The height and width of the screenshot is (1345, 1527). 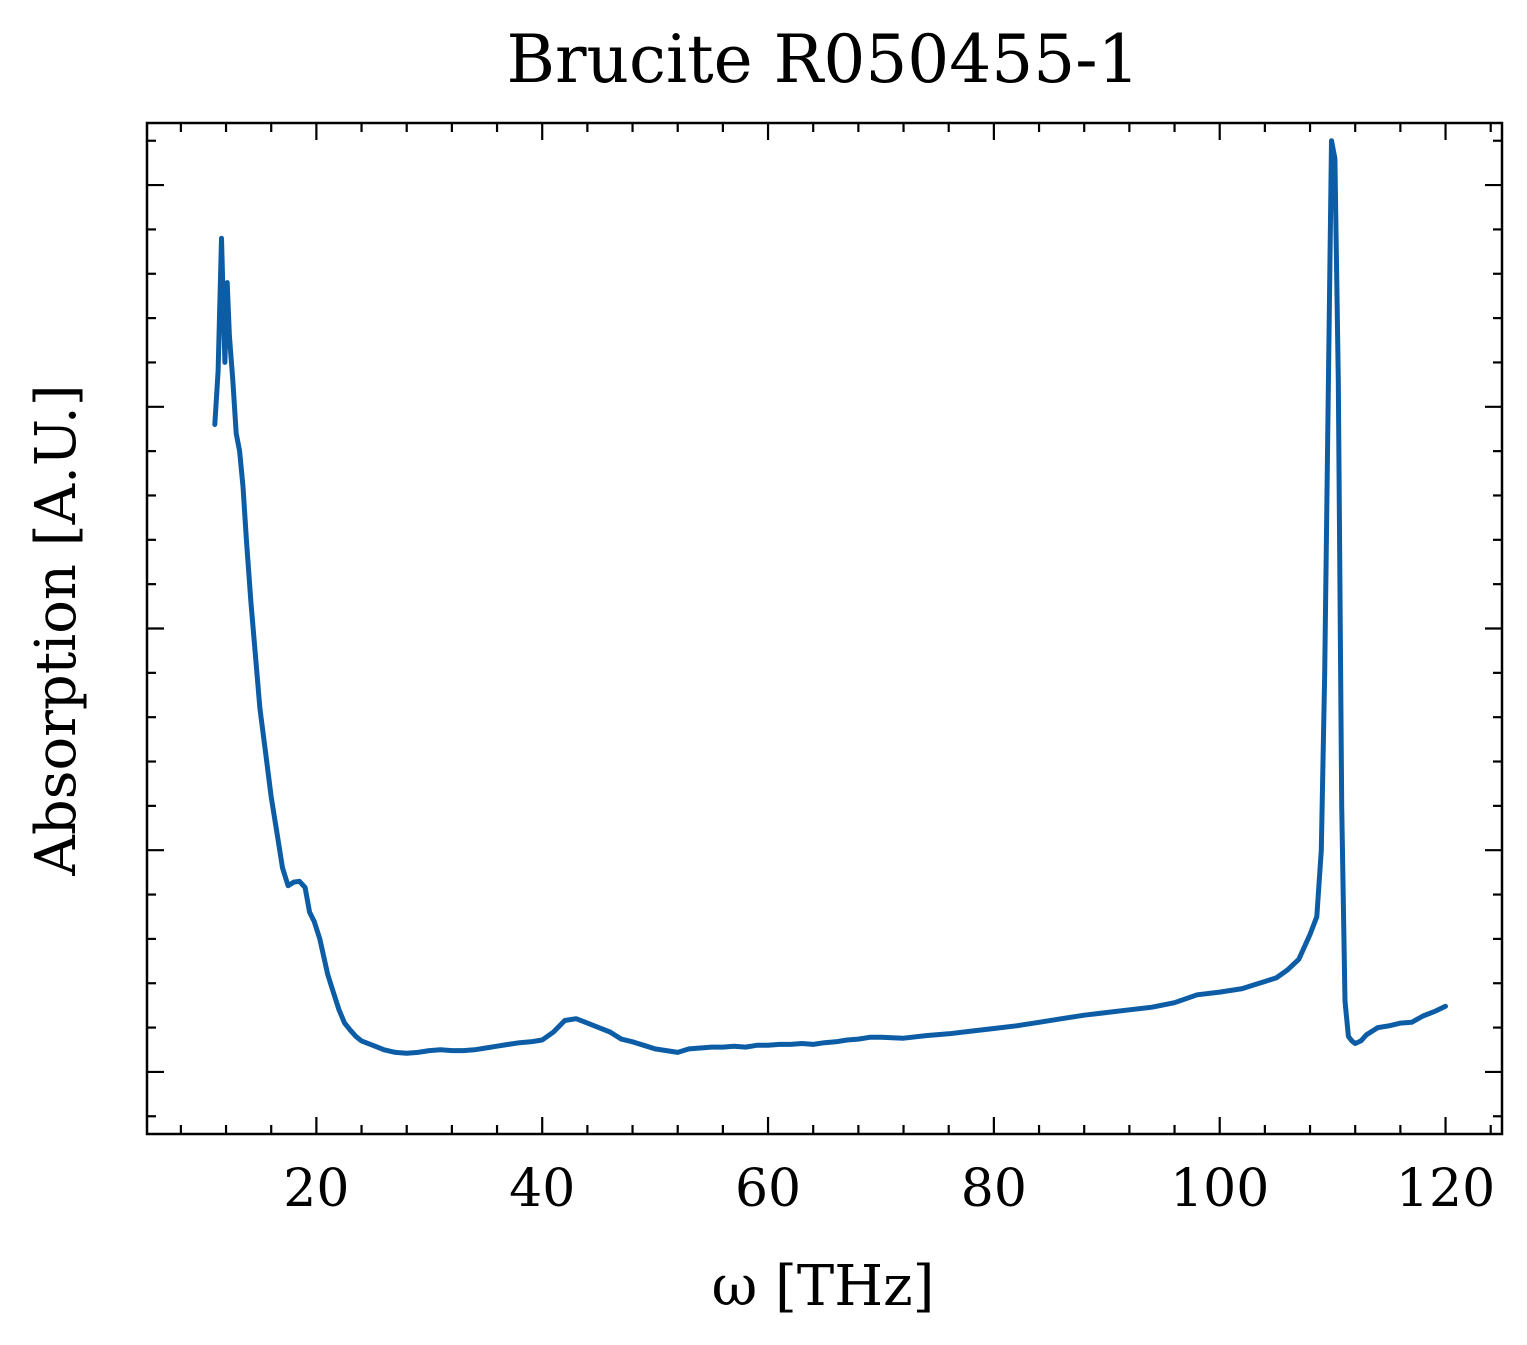 What do you see at coordinates (1445, 1189) in the screenshot?
I see `x-tick-label: 120` at bounding box center [1445, 1189].